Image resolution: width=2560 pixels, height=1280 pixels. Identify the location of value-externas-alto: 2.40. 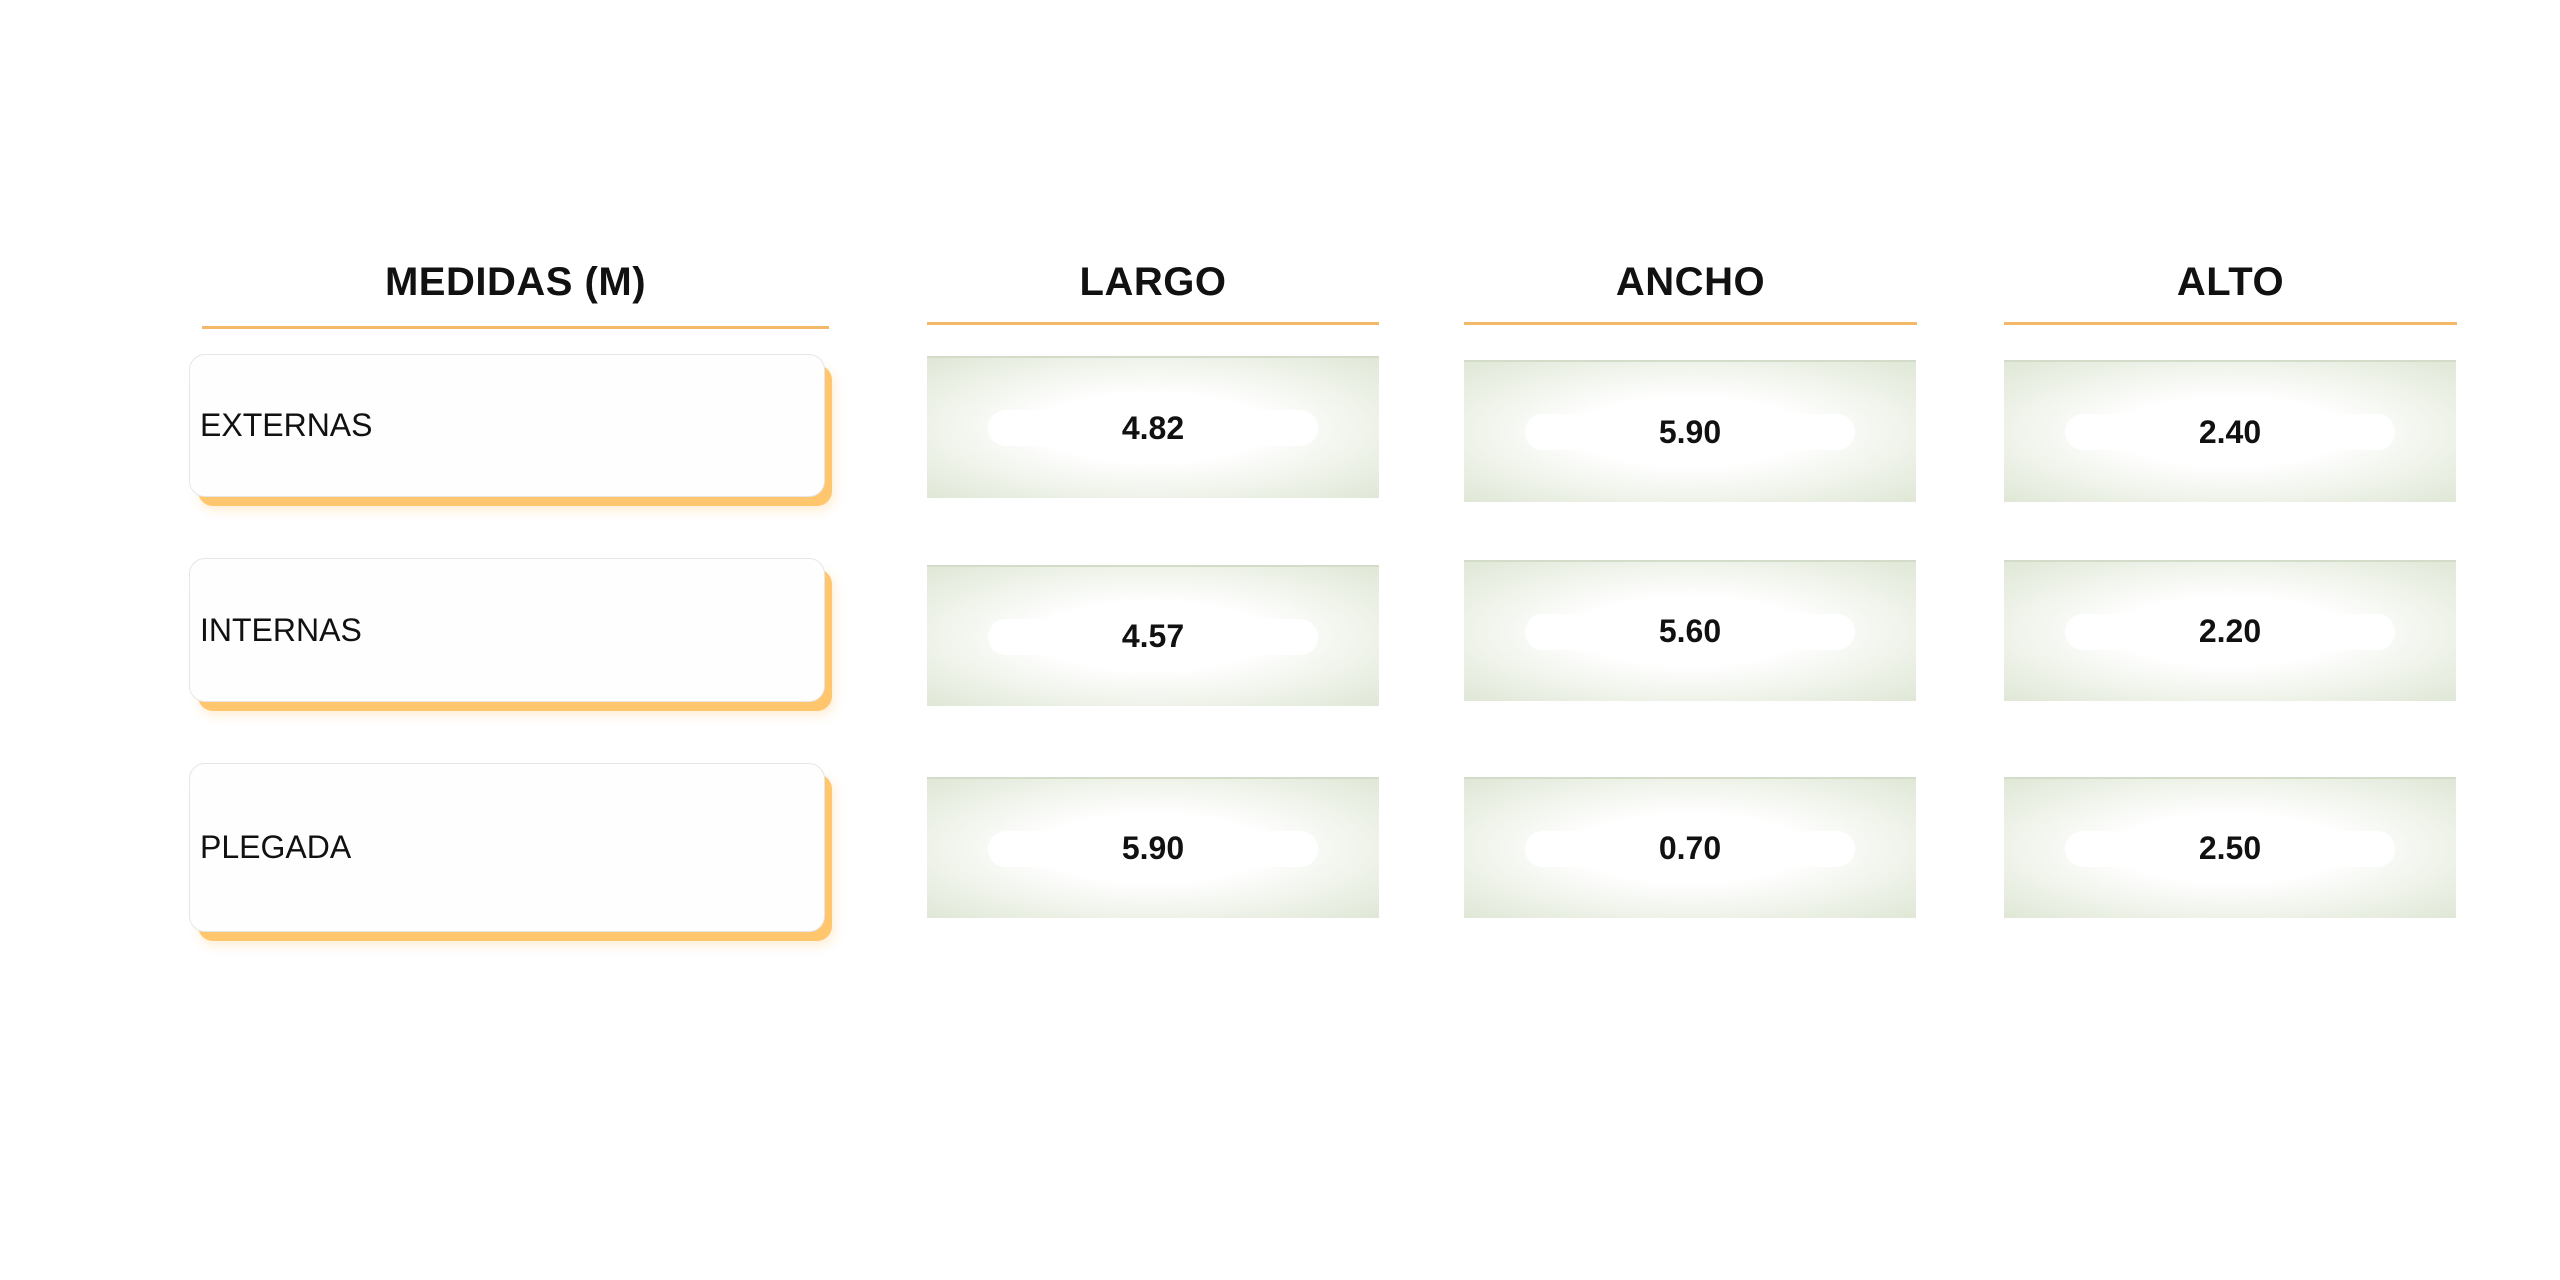
(2230, 431).